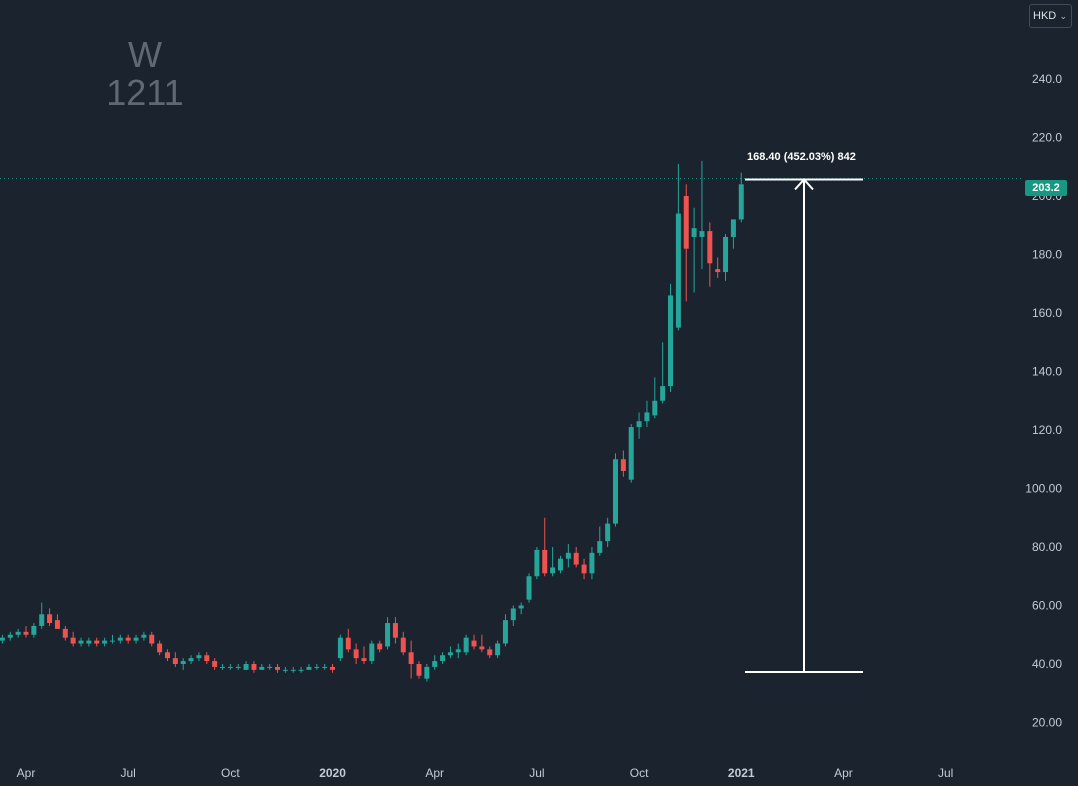  What do you see at coordinates (1050, 16) in the screenshot?
I see `currency-button: HKD ⌄` at bounding box center [1050, 16].